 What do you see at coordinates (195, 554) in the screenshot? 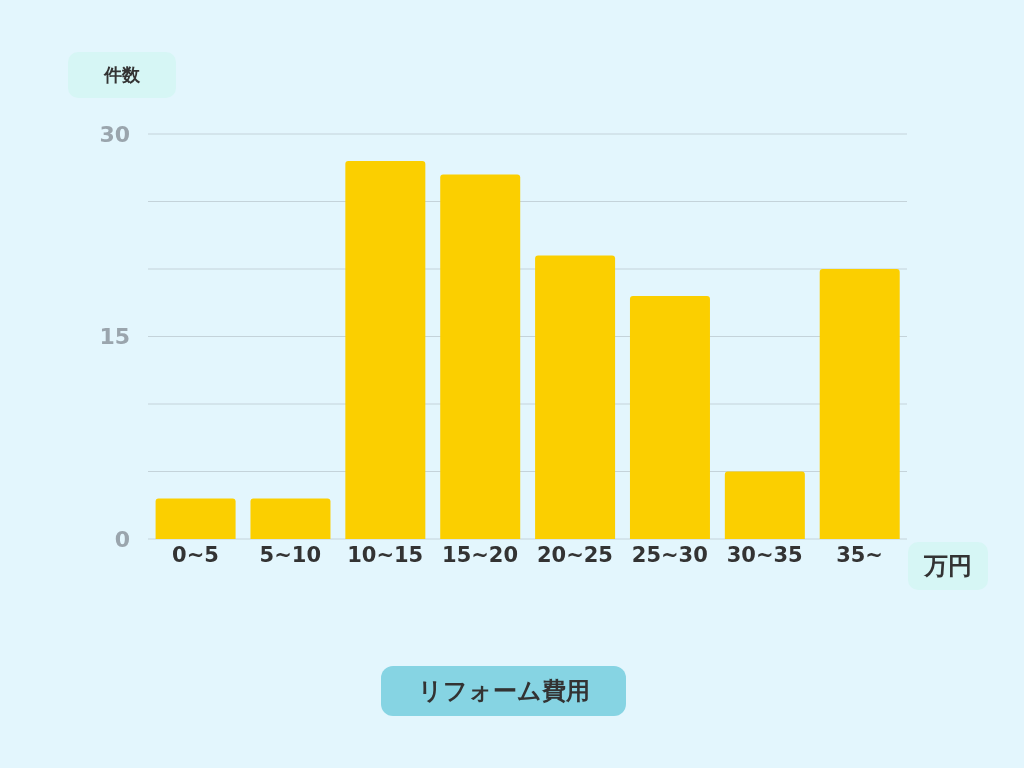
I see `x-tick-label: 0~5` at bounding box center [195, 554].